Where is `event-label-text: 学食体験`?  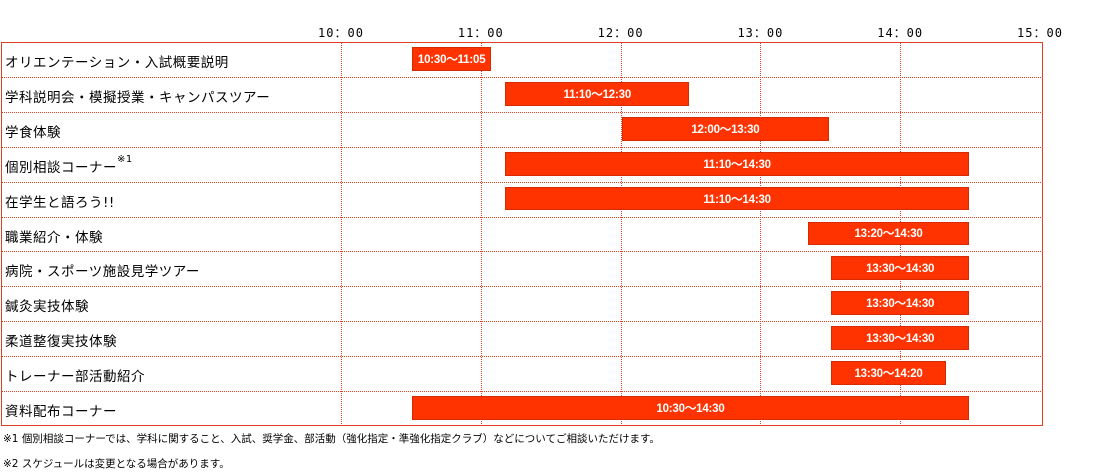
event-label-text: 学食体験 is located at coordinates (33, 132).